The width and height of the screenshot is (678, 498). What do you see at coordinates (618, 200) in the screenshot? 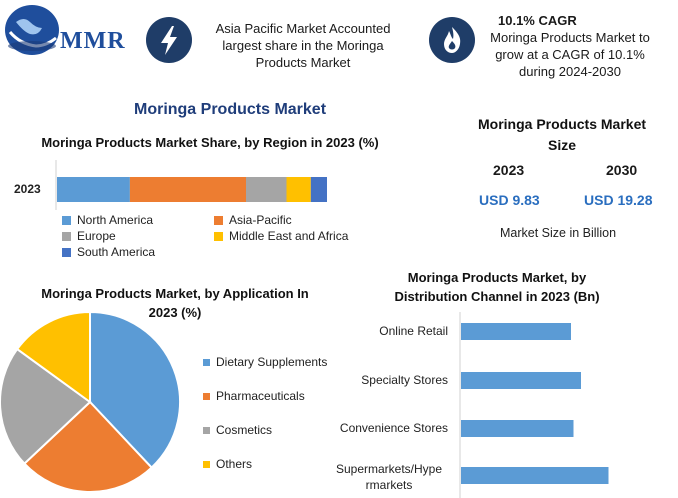
I see `market-size-2030-value: USD 19.28` at bounding box center [618, 200].